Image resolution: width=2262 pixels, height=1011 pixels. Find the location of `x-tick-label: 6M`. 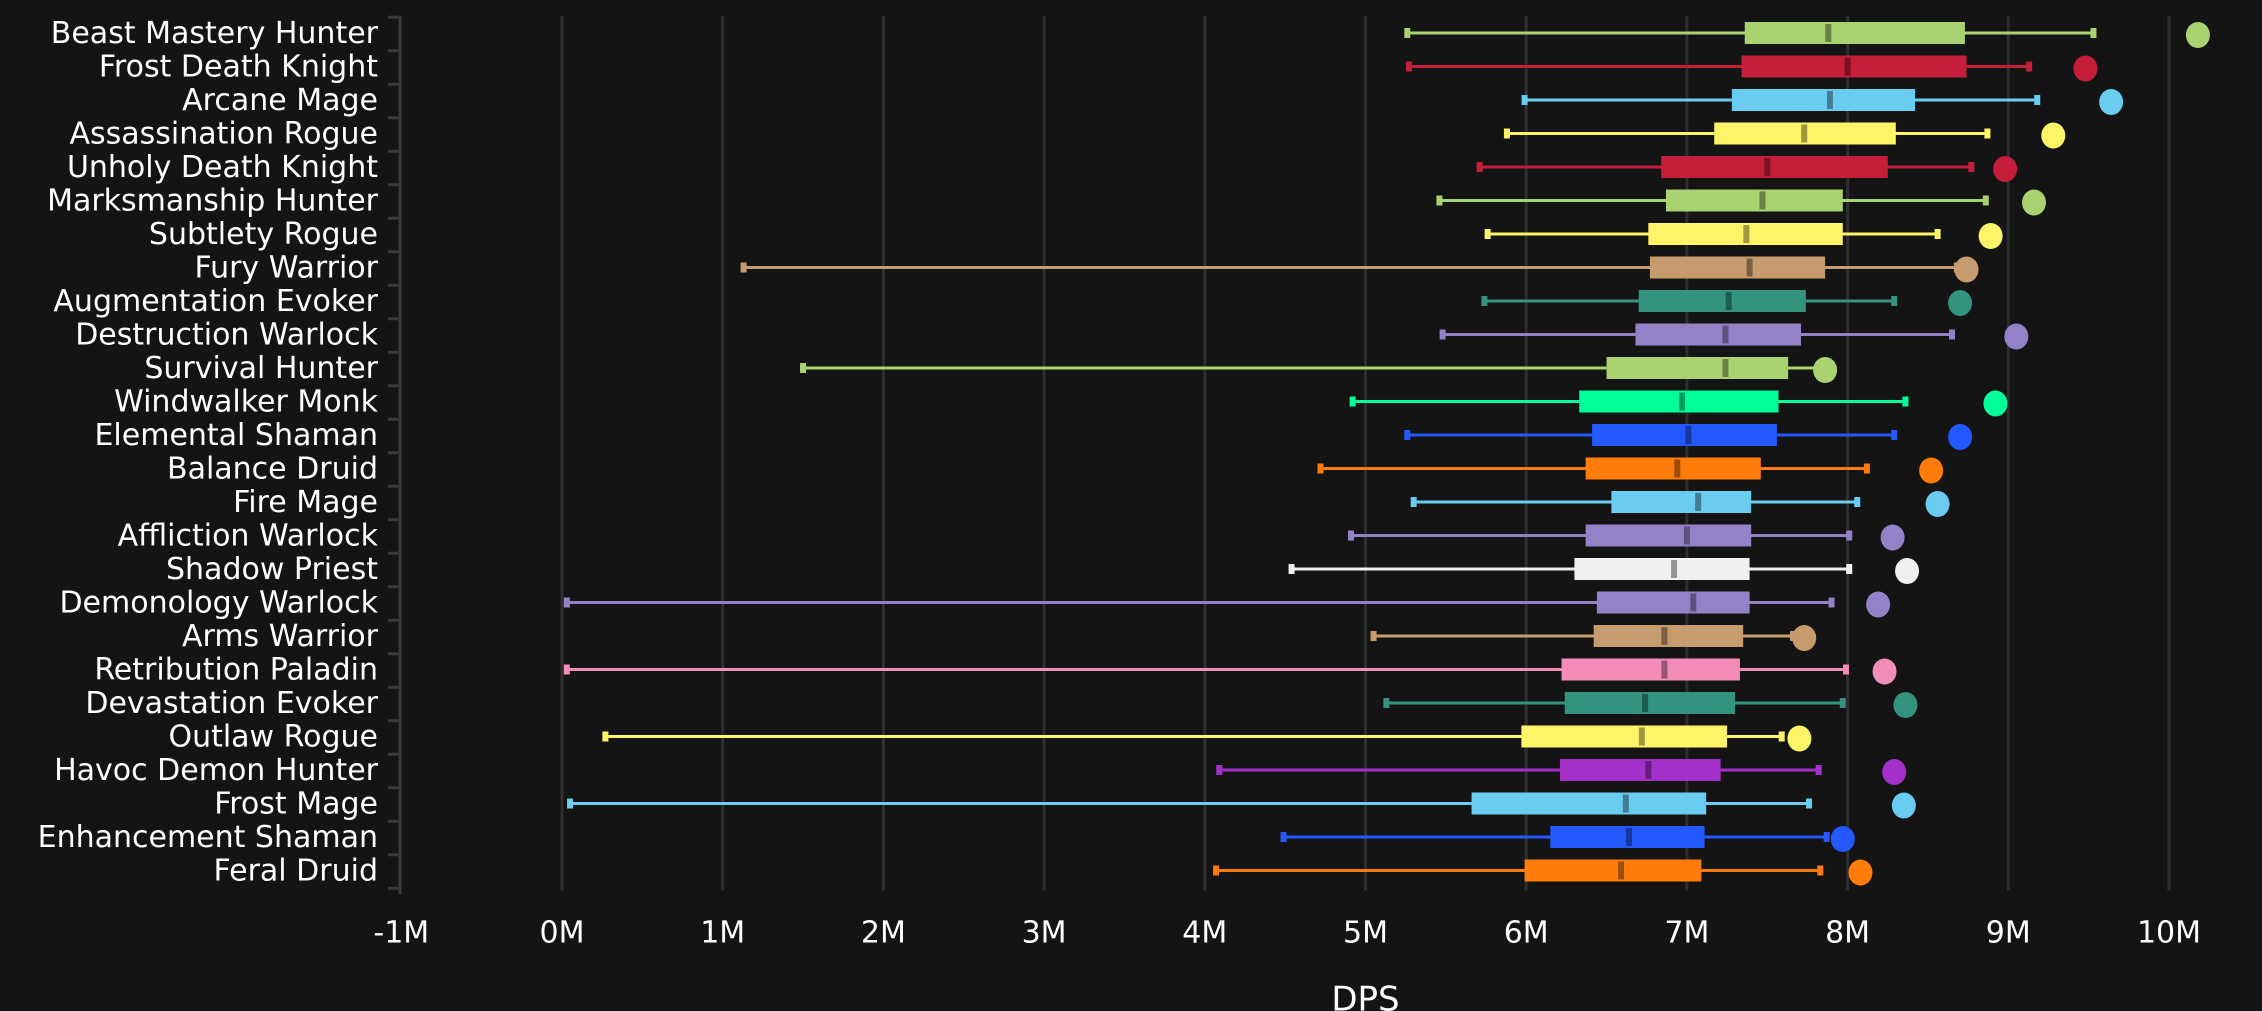

x-tick-label: 6M is located at coordinates (1526, 933).